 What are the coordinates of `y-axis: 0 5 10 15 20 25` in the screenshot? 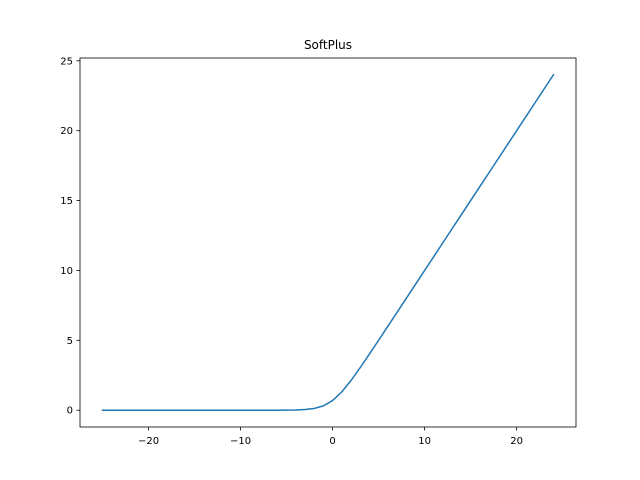 It's located at (70, 236).